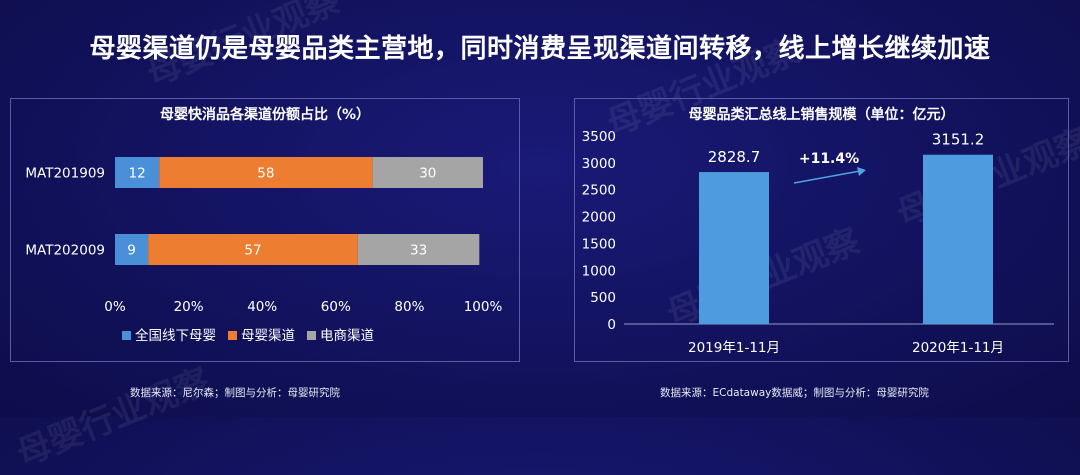 The height and width of the screenshot is (475, 1080). What do you see at coordinates (65, 174) in the screenshot?
I see `category-label: MAT201909` at bounding box center [65, 174].